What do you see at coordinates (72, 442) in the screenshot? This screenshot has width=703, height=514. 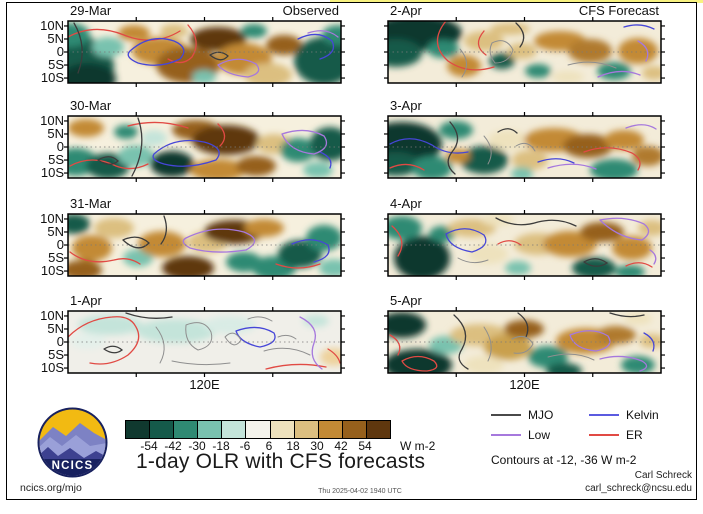 I see `ncics-logo: NCICS` at bounding box center [72, 442].